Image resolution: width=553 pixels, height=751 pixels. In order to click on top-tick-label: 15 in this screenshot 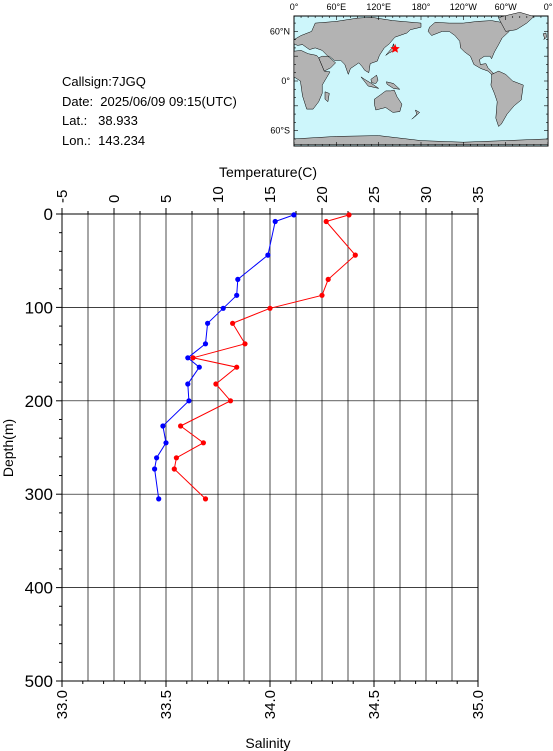, I will do `click(270, 194)`.